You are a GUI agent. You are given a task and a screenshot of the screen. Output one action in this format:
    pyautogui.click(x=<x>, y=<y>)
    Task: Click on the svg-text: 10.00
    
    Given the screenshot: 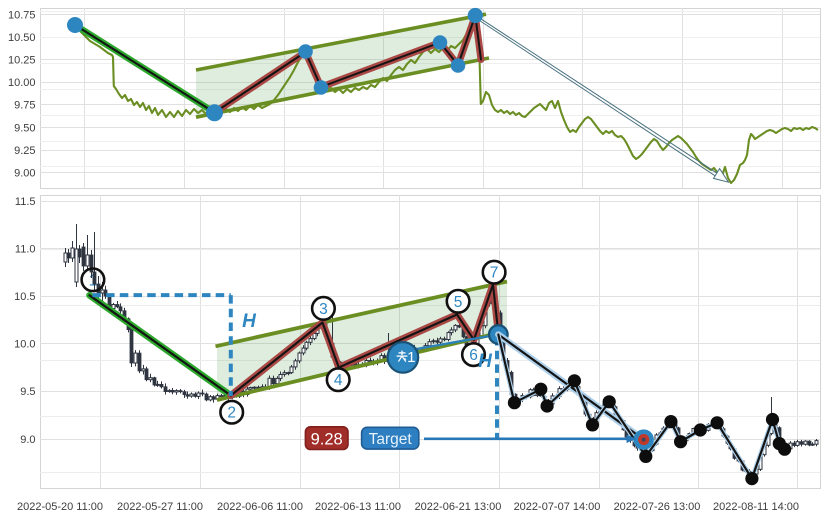 What is the action you would take?
    pyautogui.click(x=22, y=83)
    